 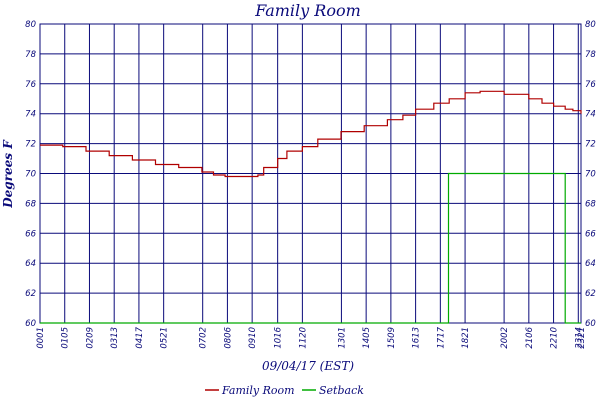 I want to click on x-tick-label: 1120, so click(x=303, y=338).